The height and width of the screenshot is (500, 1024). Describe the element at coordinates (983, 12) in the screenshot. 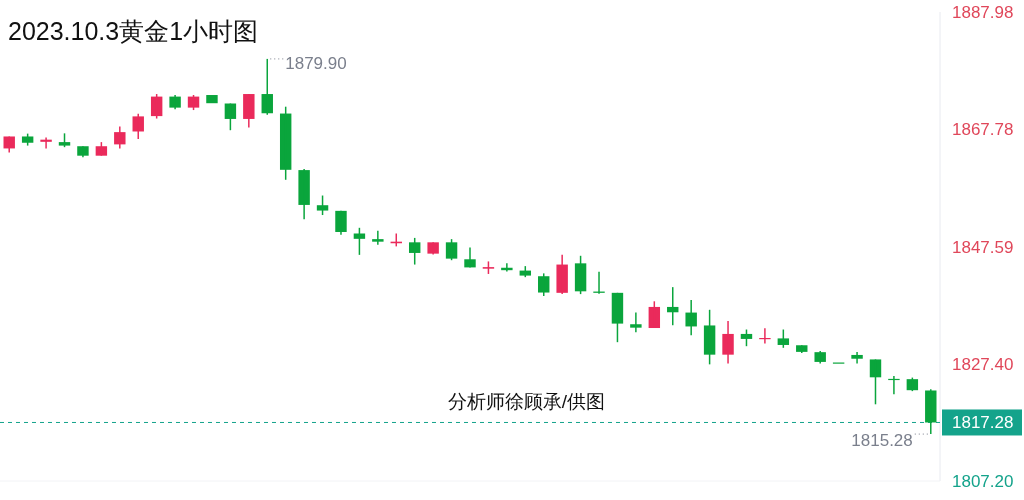

I see `y-tick-label: 1887.98` at that location.